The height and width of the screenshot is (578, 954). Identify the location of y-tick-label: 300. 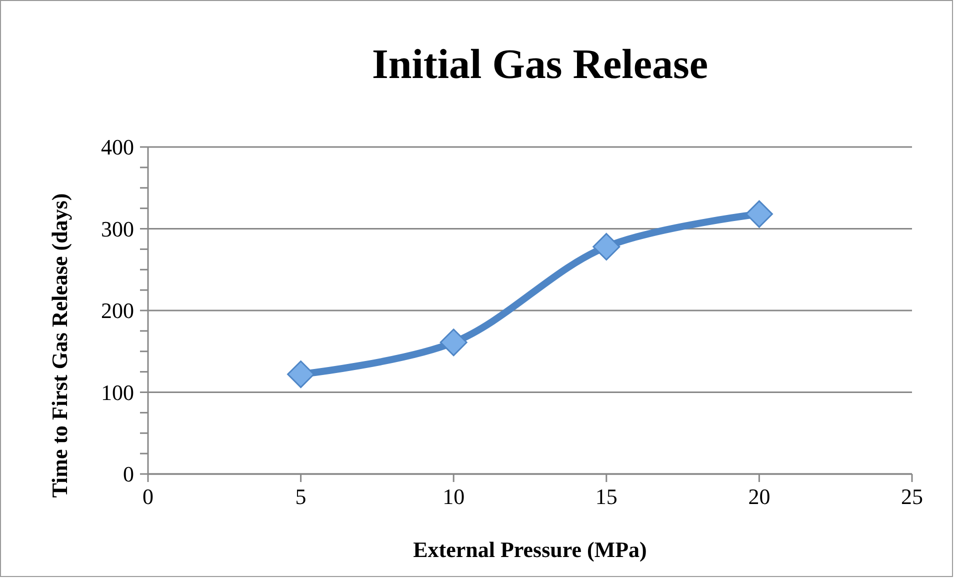
(117, 229).